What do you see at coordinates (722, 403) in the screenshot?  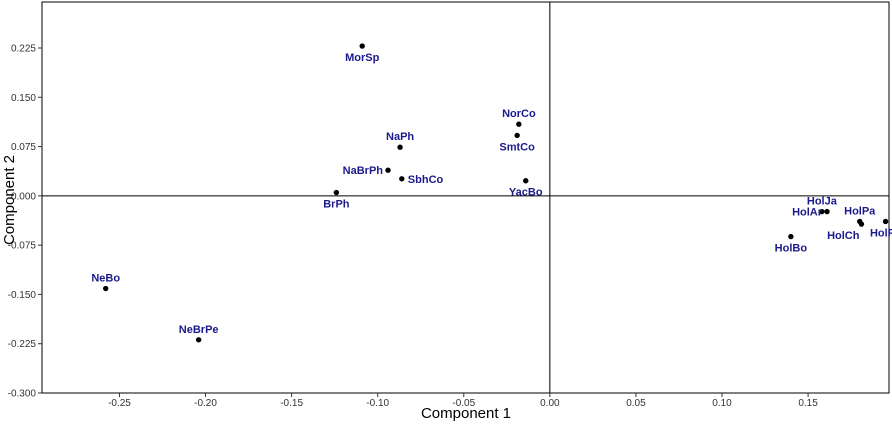 I see `x-tick-label: 0.10` at bounding box center [722, 403].